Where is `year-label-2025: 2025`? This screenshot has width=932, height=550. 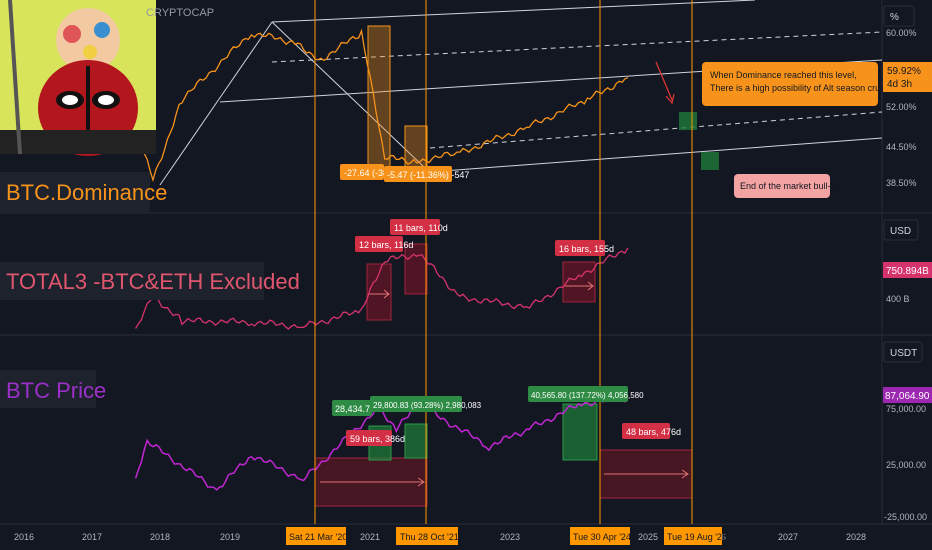
year-label-2025: 2025 is located at coordinates (648, 537).